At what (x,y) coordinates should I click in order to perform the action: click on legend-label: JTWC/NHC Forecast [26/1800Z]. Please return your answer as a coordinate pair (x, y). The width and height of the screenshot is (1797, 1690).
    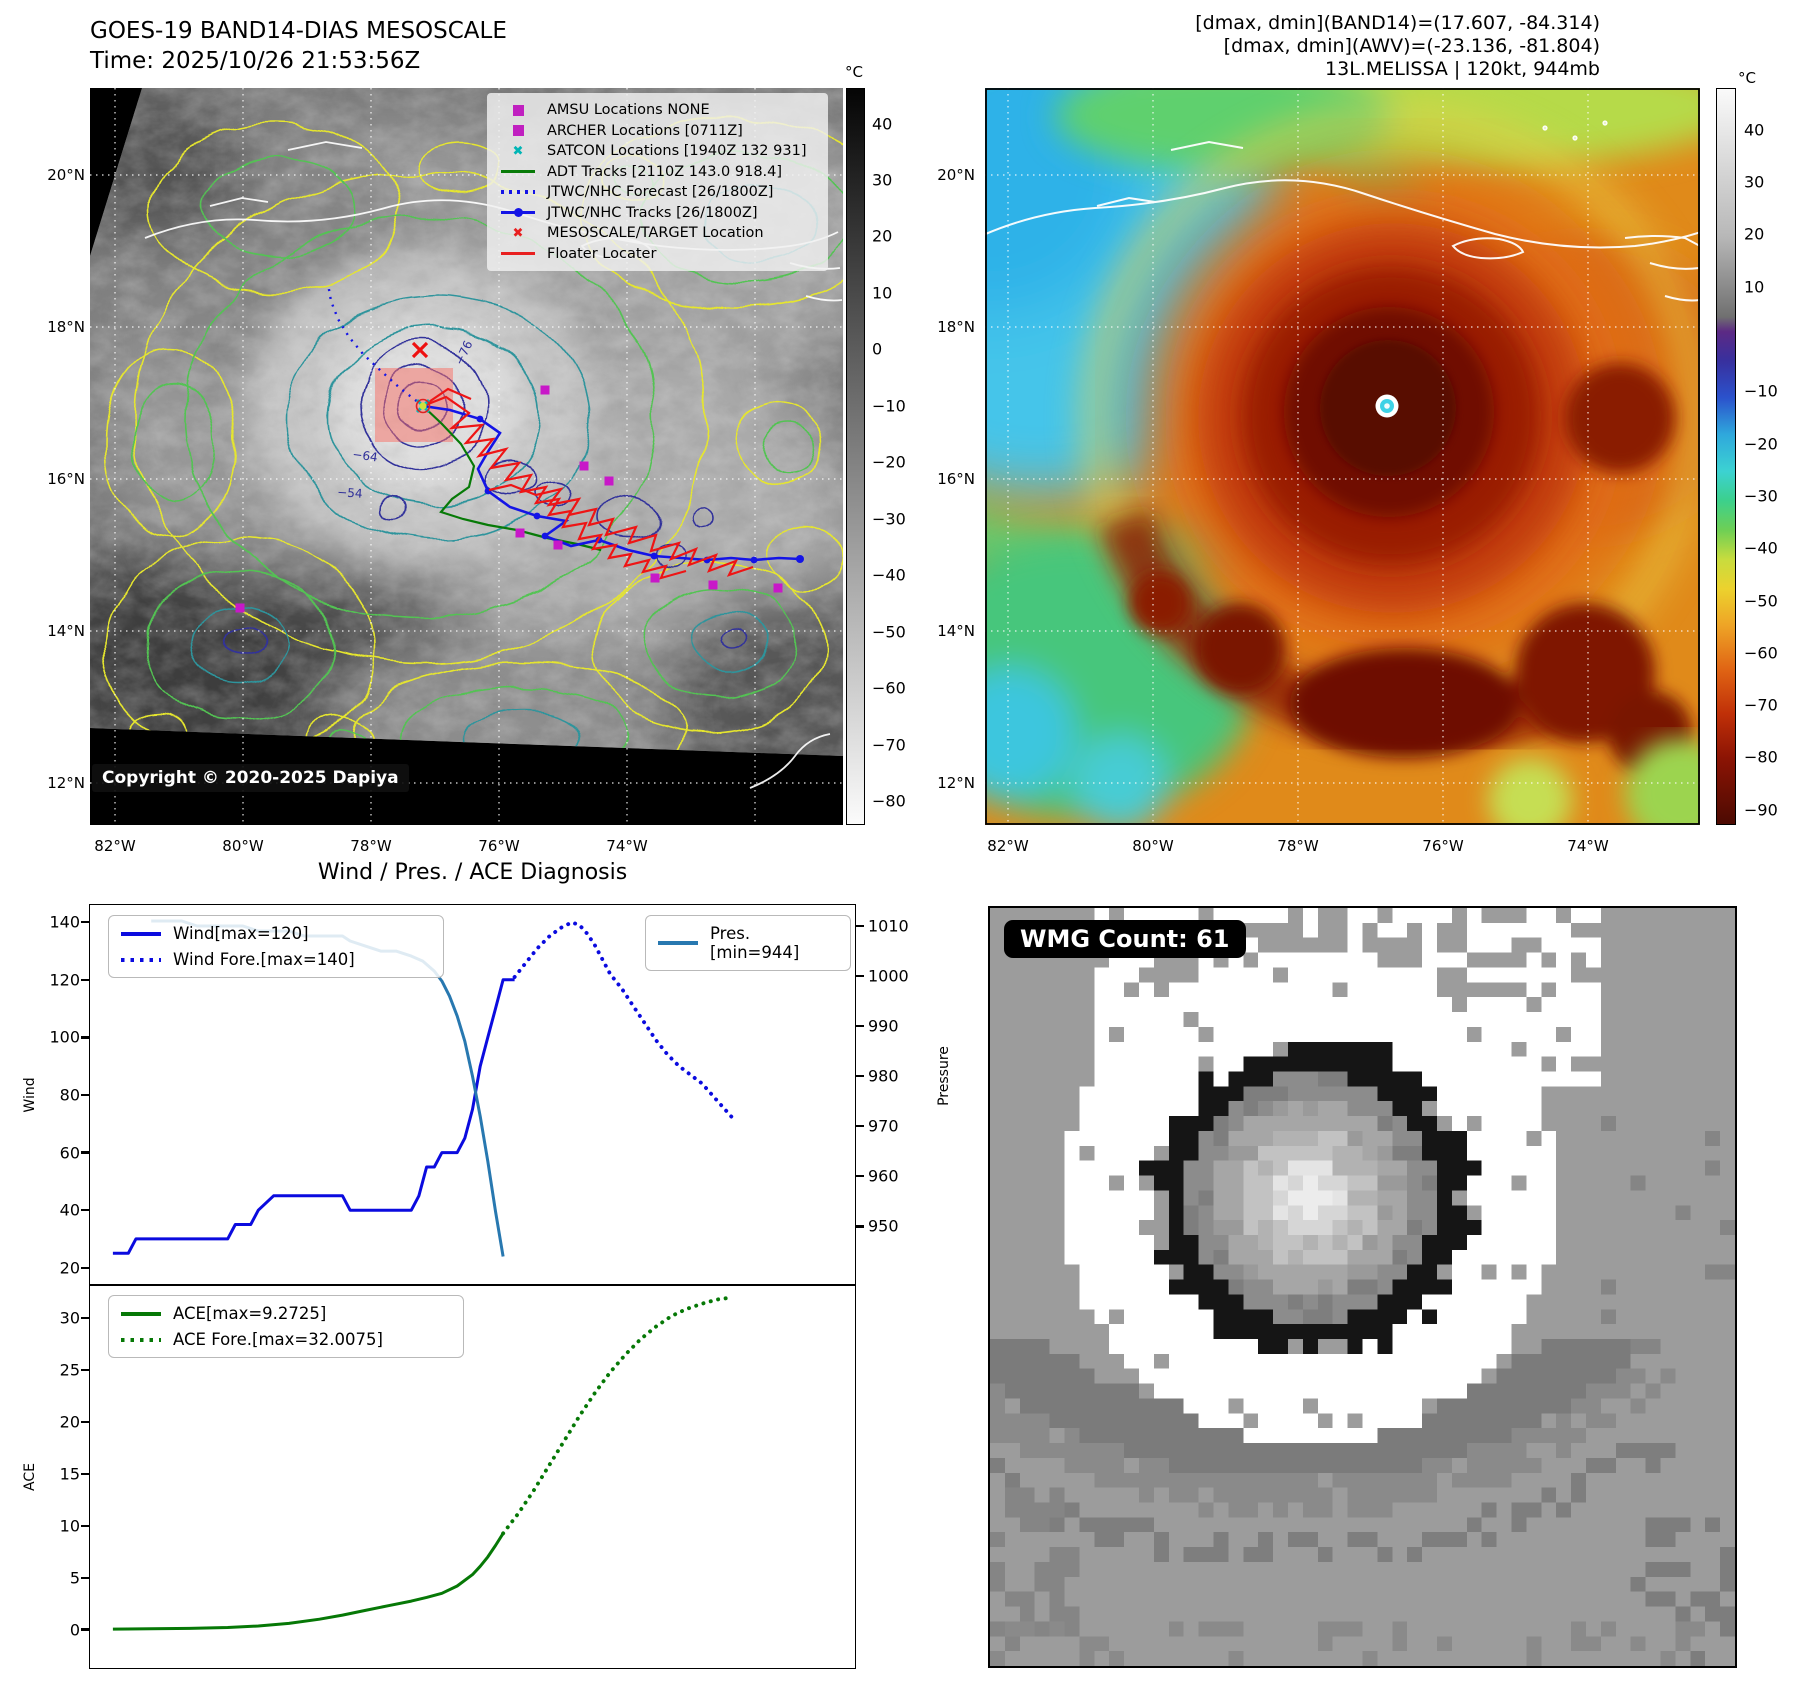
    Looking at the image, I should click on (660, 192).